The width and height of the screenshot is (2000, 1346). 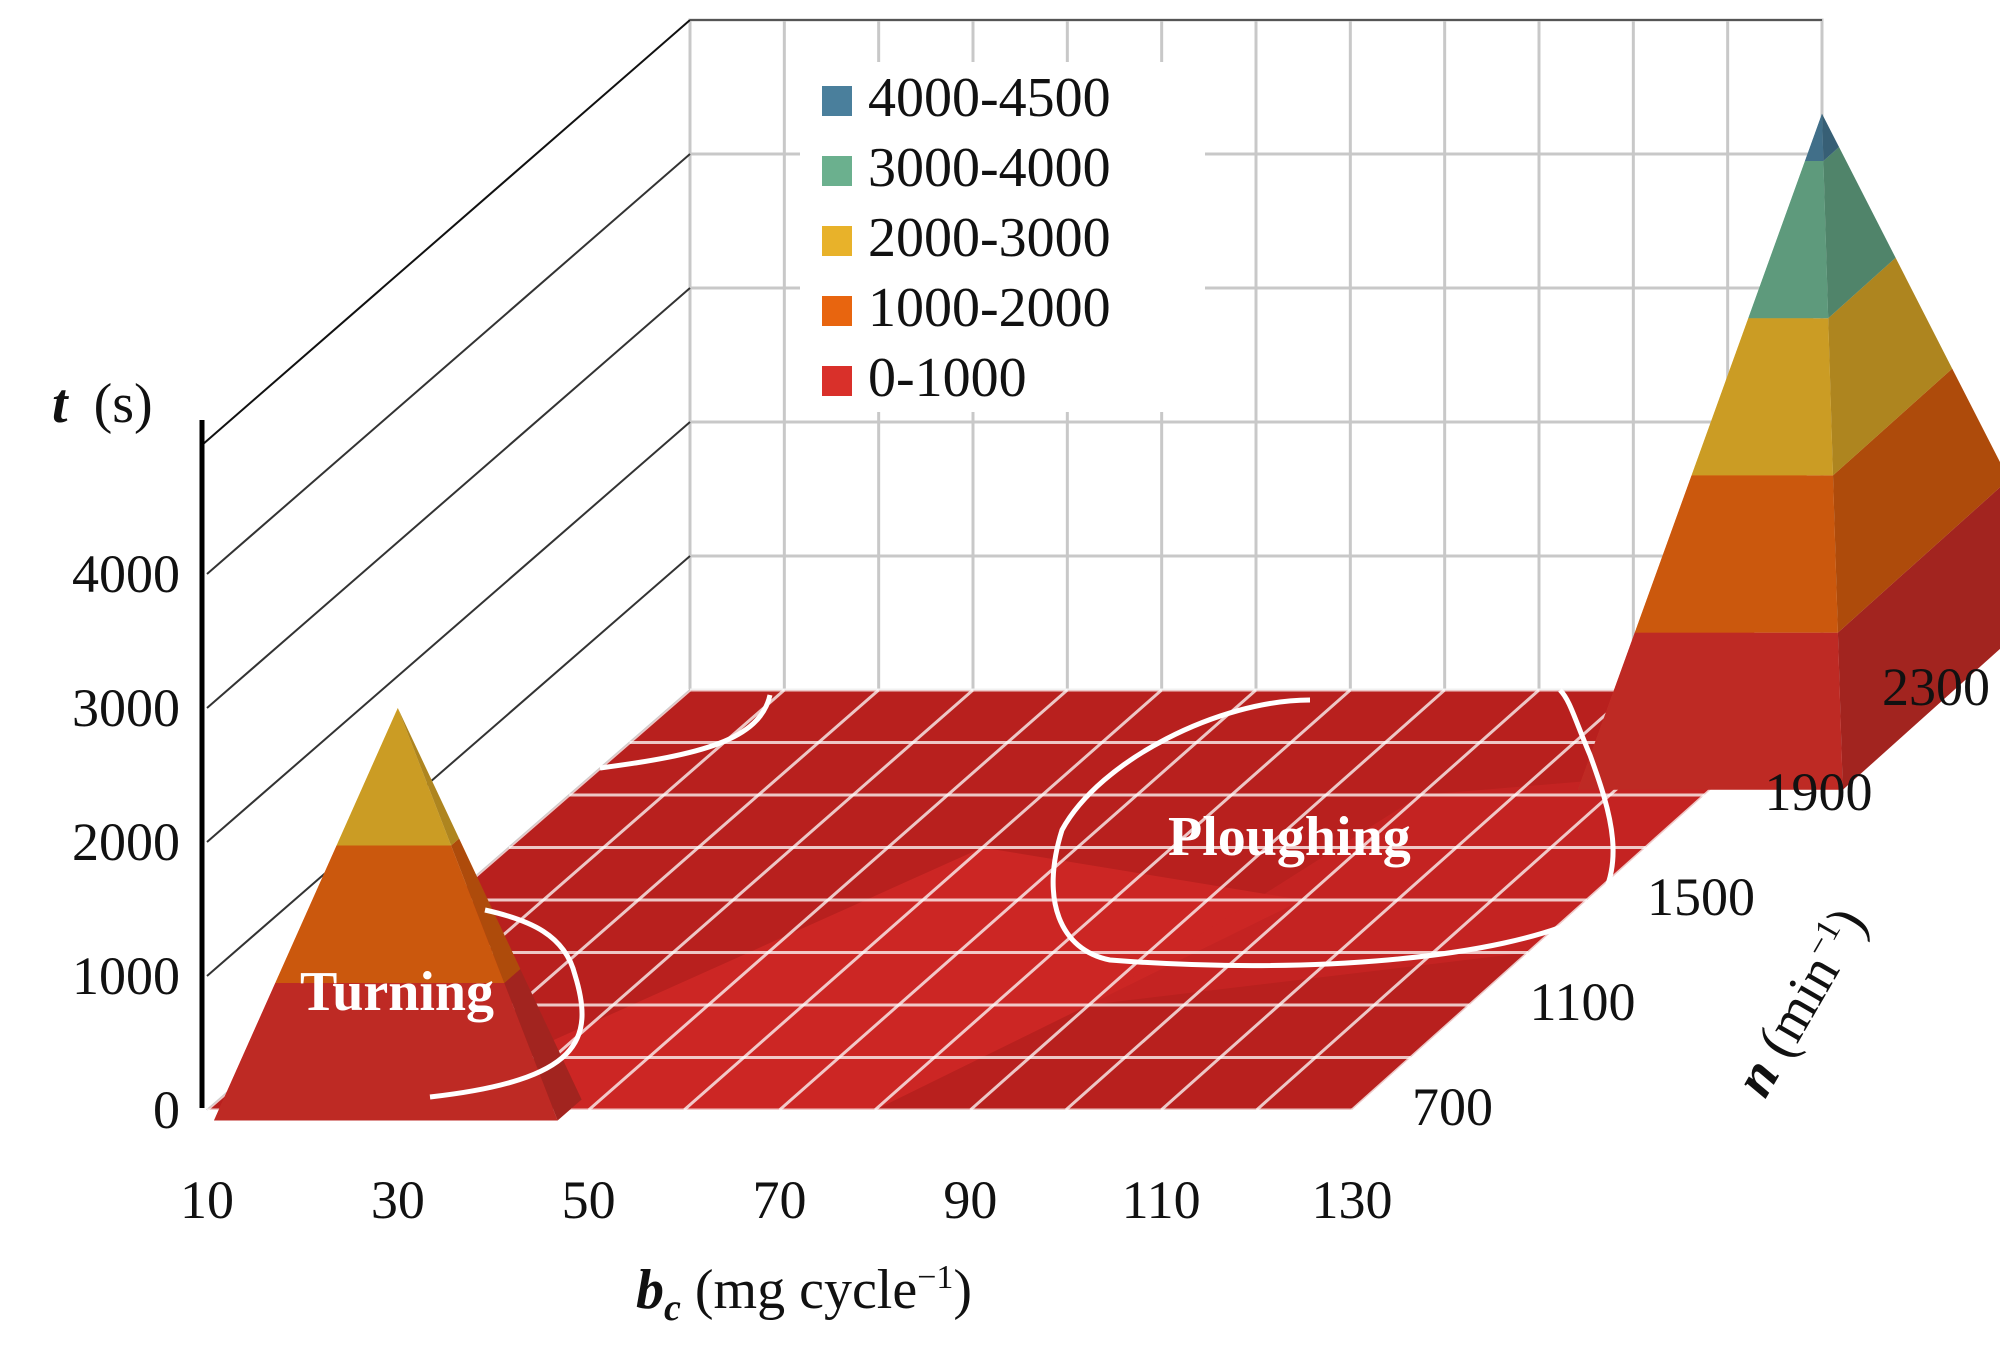 What do you see at coordinates (989, 308) in the screenshot?
I see `legend-label: 1000-2000` at bounding box center [989, 308].